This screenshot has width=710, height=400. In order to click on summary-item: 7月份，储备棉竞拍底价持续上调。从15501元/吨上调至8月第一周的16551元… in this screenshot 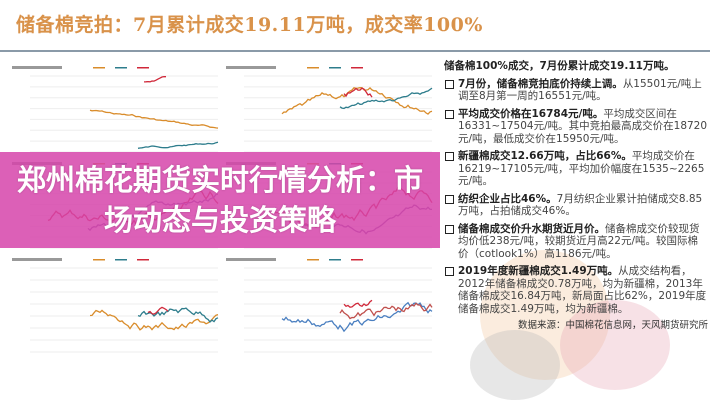, I will do `click(576, 90)`.